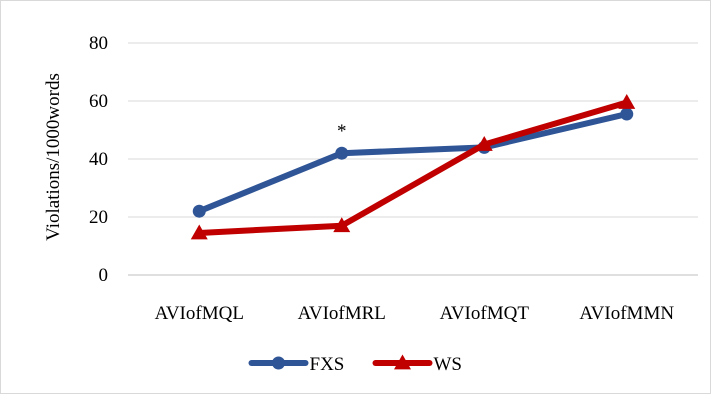  I want to click on y-tick-label: 40, so click(98, 159).